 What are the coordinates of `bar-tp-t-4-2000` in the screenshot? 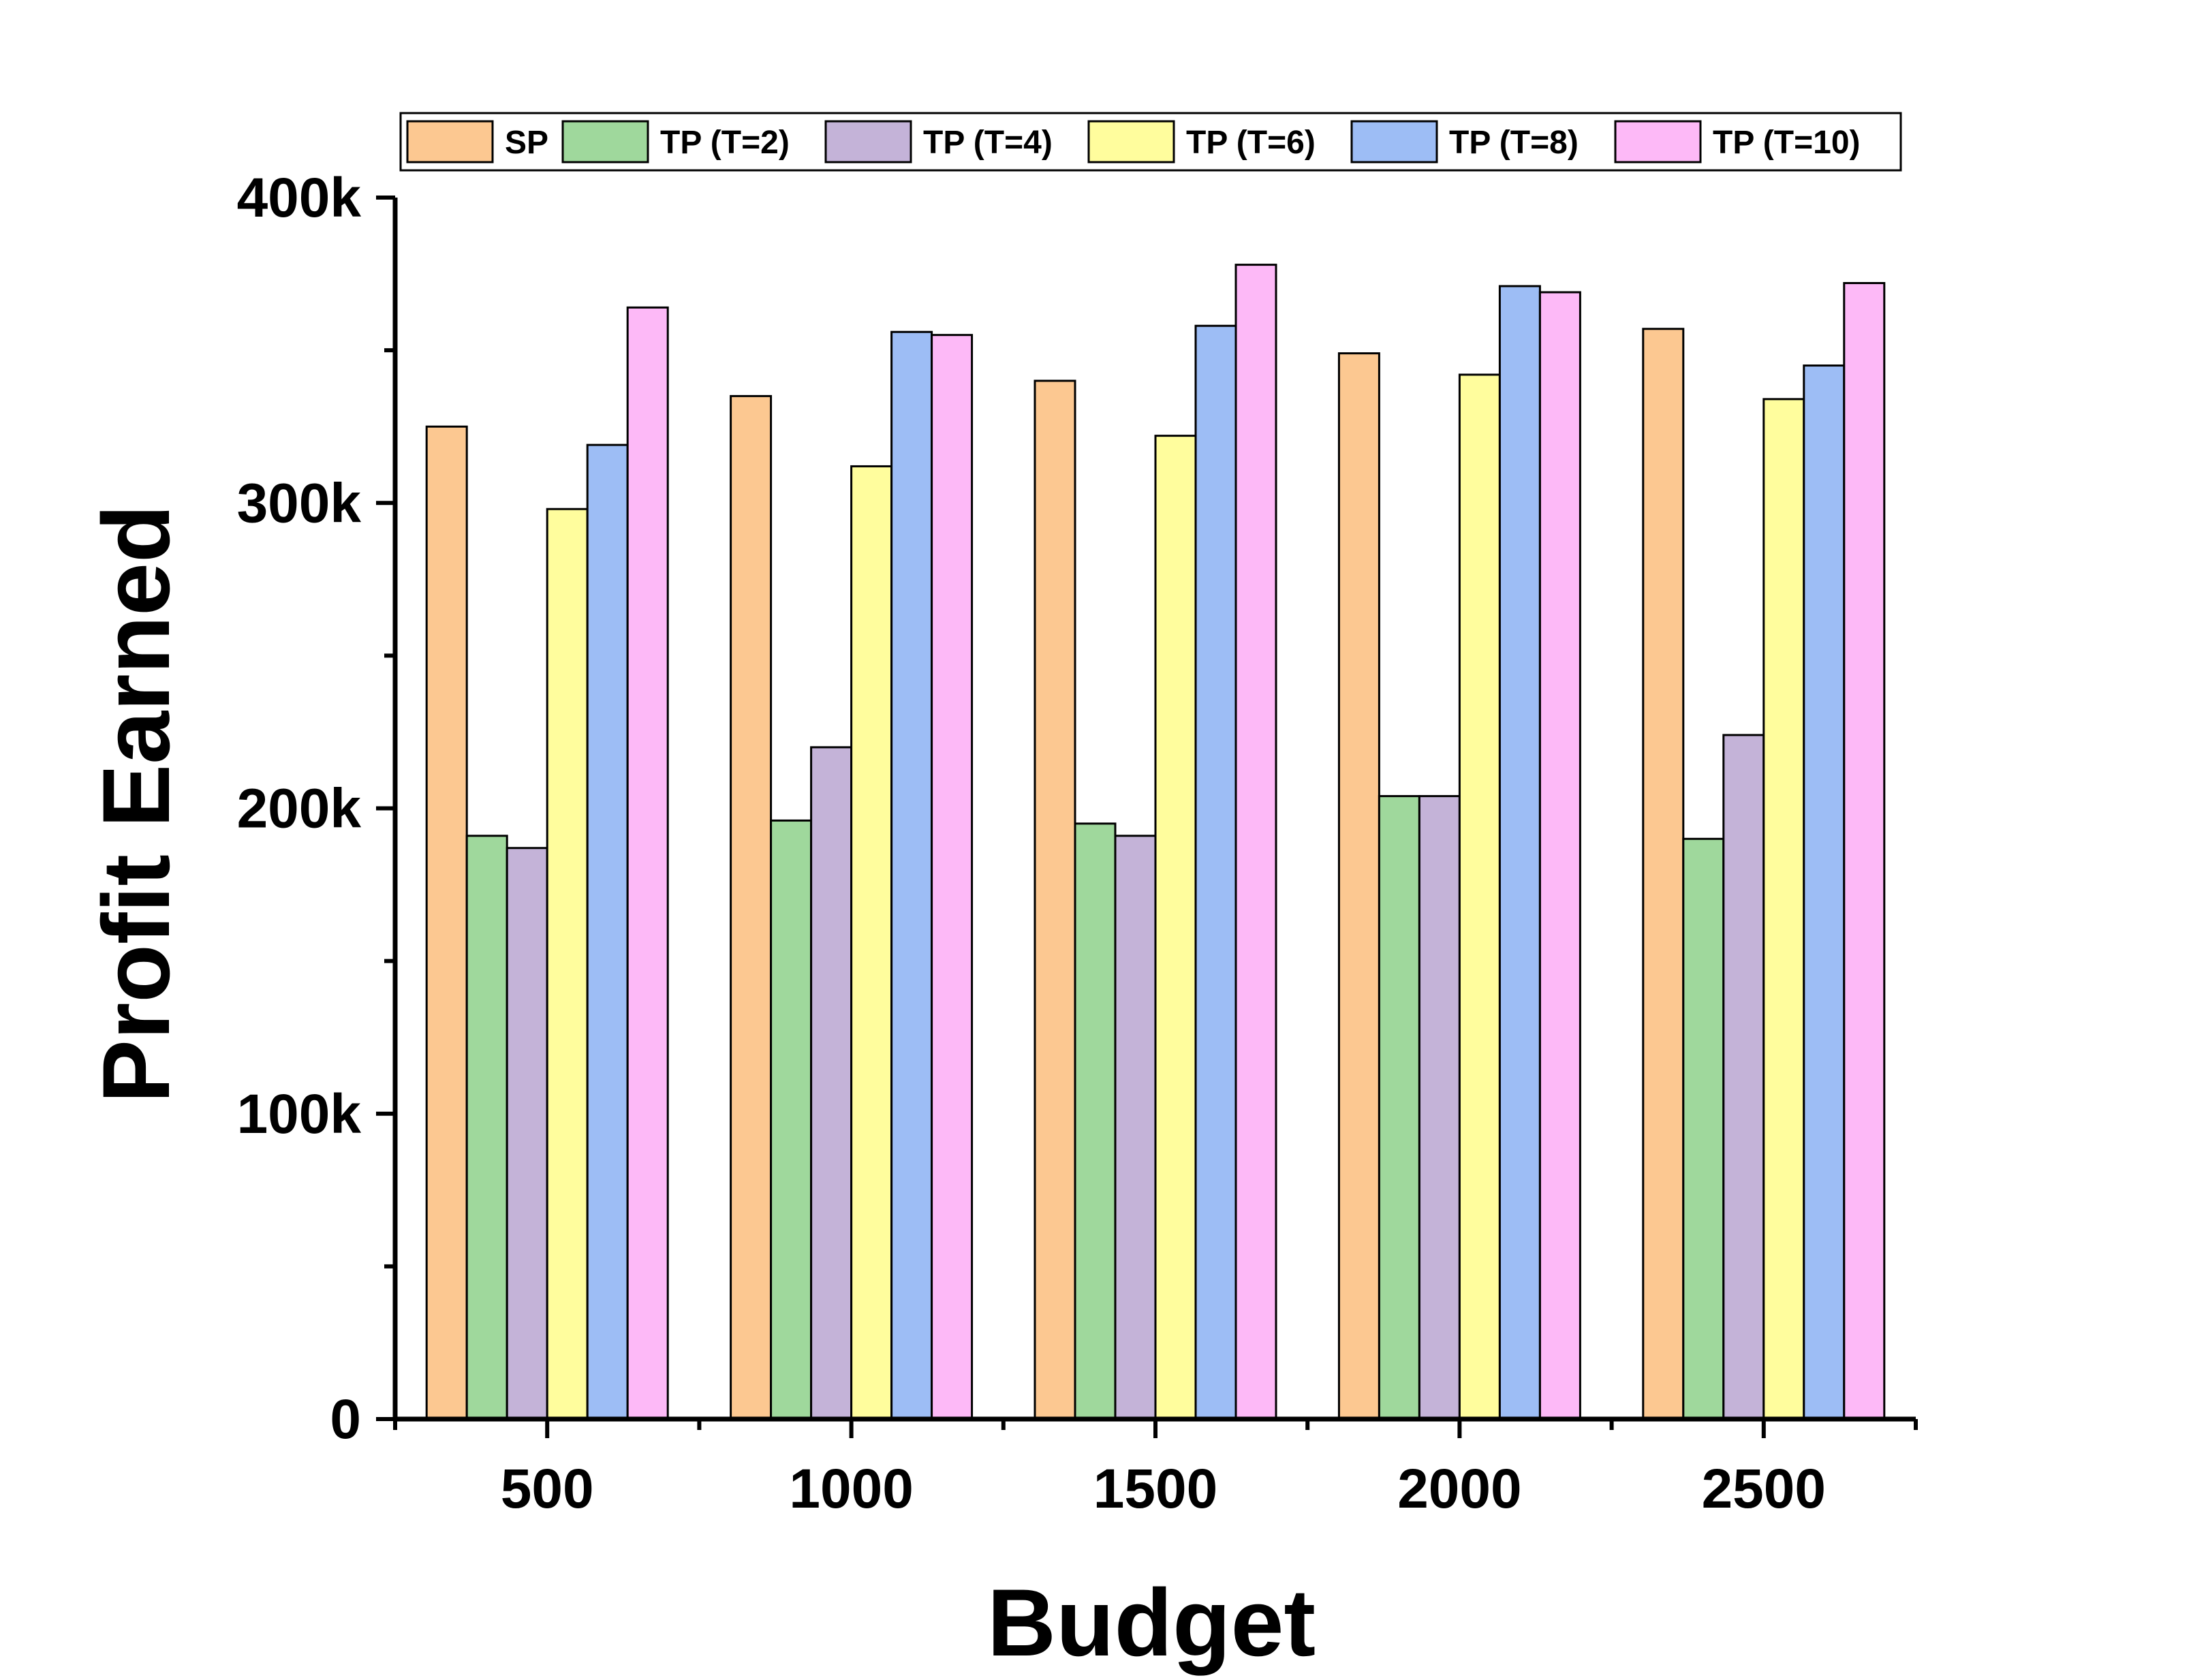 It's located at (1439, 1107).